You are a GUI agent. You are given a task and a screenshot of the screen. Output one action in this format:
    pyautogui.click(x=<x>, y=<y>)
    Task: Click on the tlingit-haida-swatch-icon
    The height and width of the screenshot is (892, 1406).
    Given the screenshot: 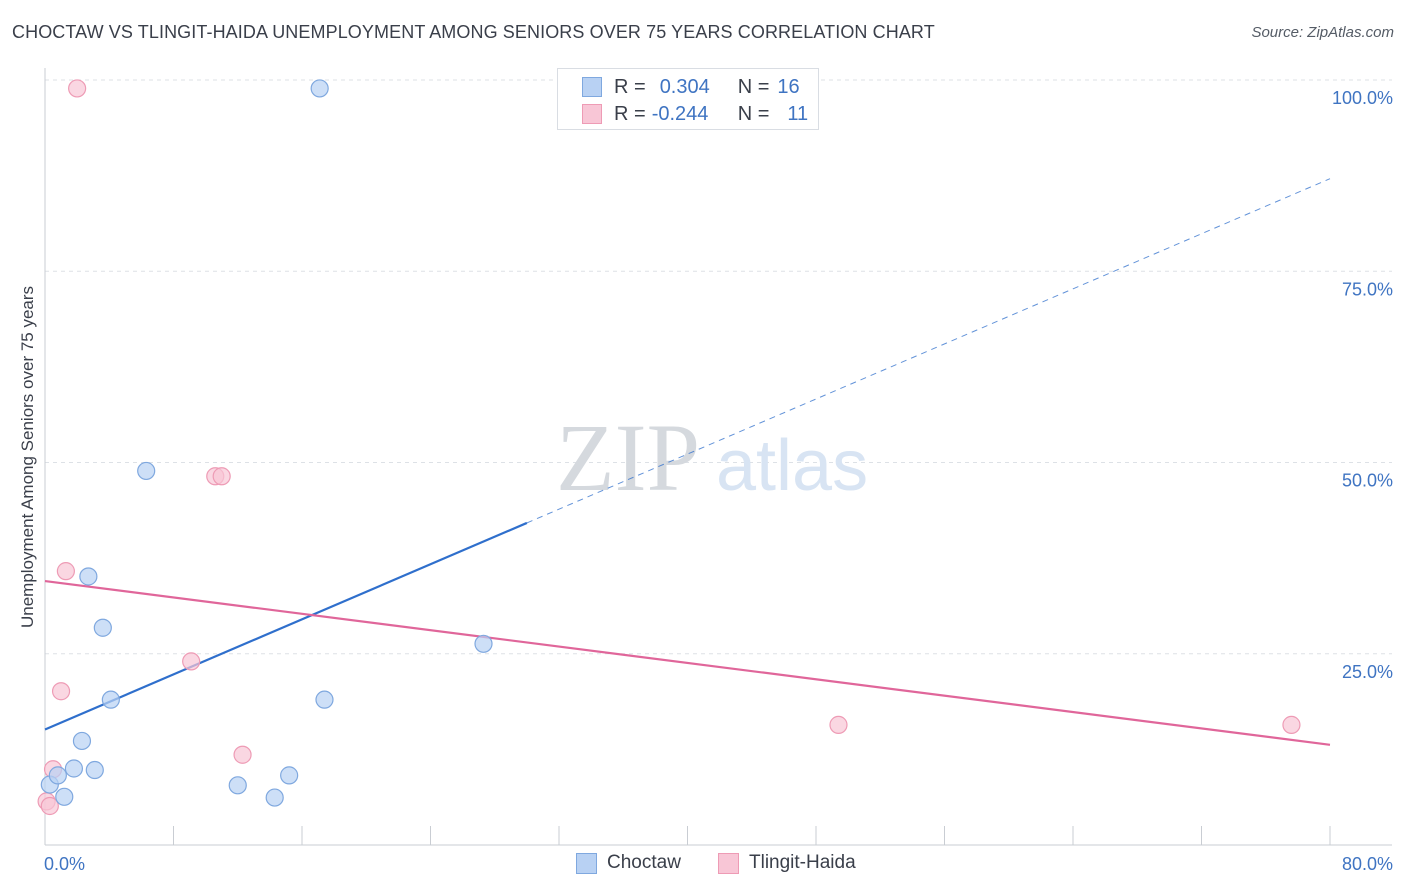 What is the action you would take?
    pyautogui.click(x=592, y=114)
    